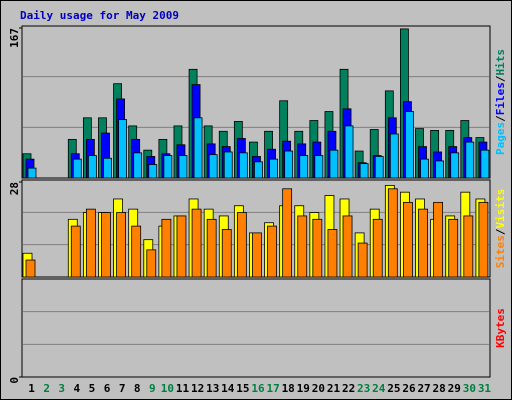  Describe the element at coordinates (31, 388) in the screenshot. I see `x-tick-label: 1` at that location.